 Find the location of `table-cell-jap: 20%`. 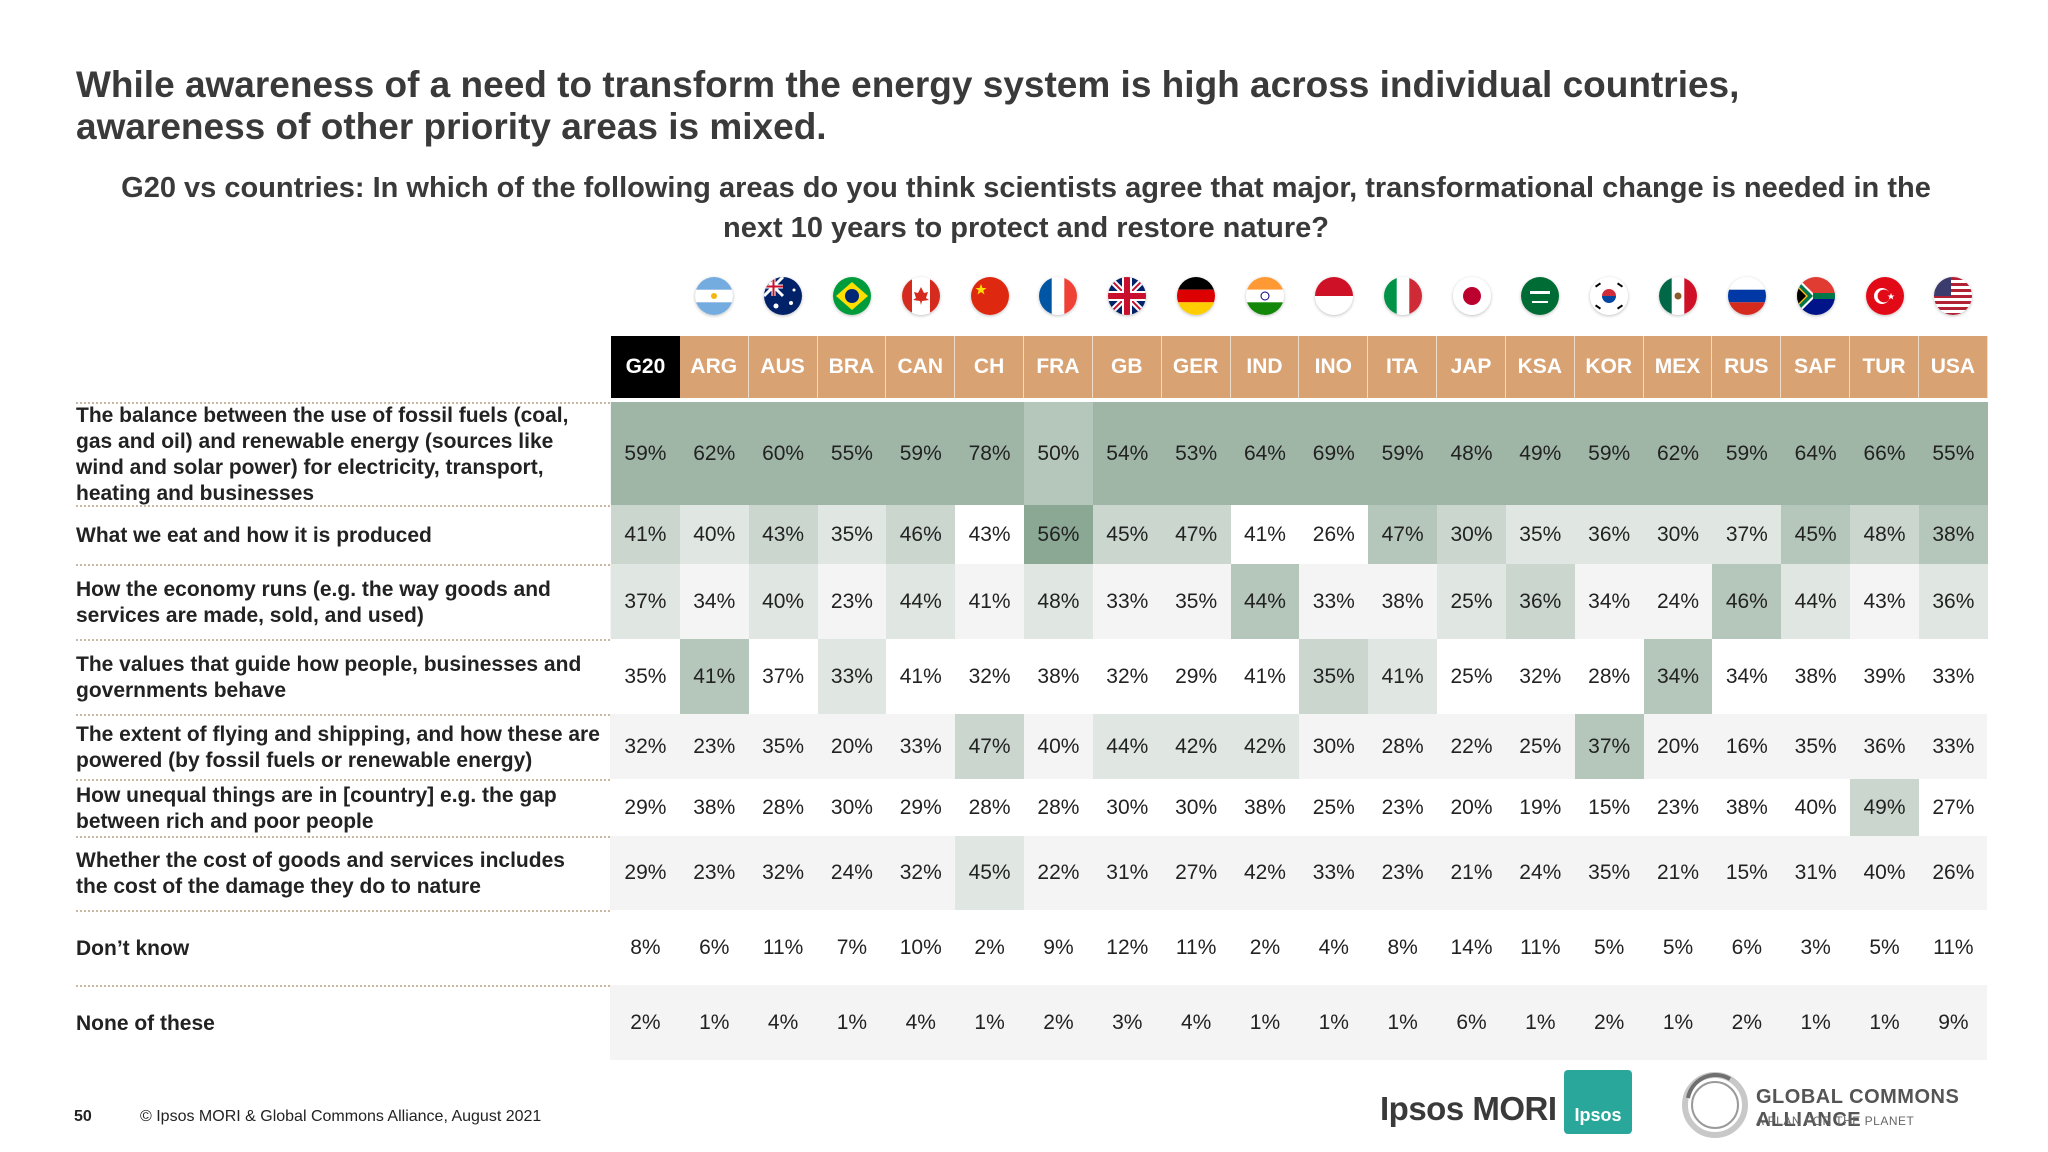

table-cell-jap: 20% is located at coordinates (1471, 807).